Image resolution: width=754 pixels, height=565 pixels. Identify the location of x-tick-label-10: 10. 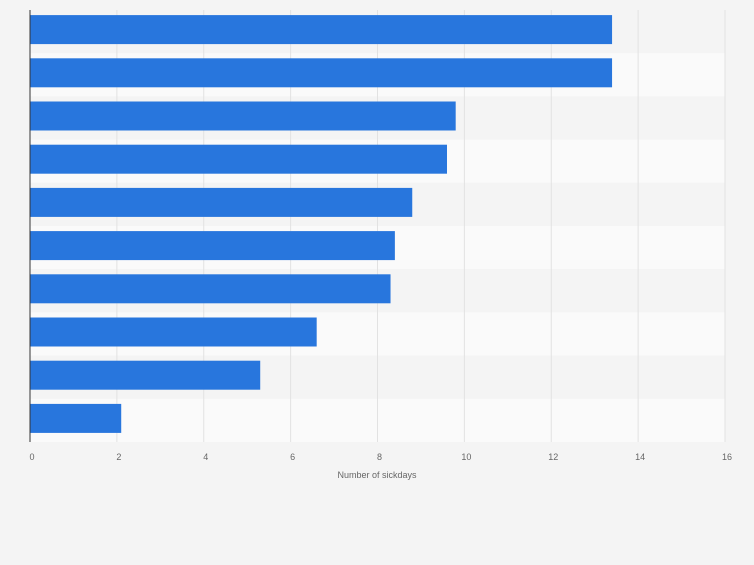
(466, 457).